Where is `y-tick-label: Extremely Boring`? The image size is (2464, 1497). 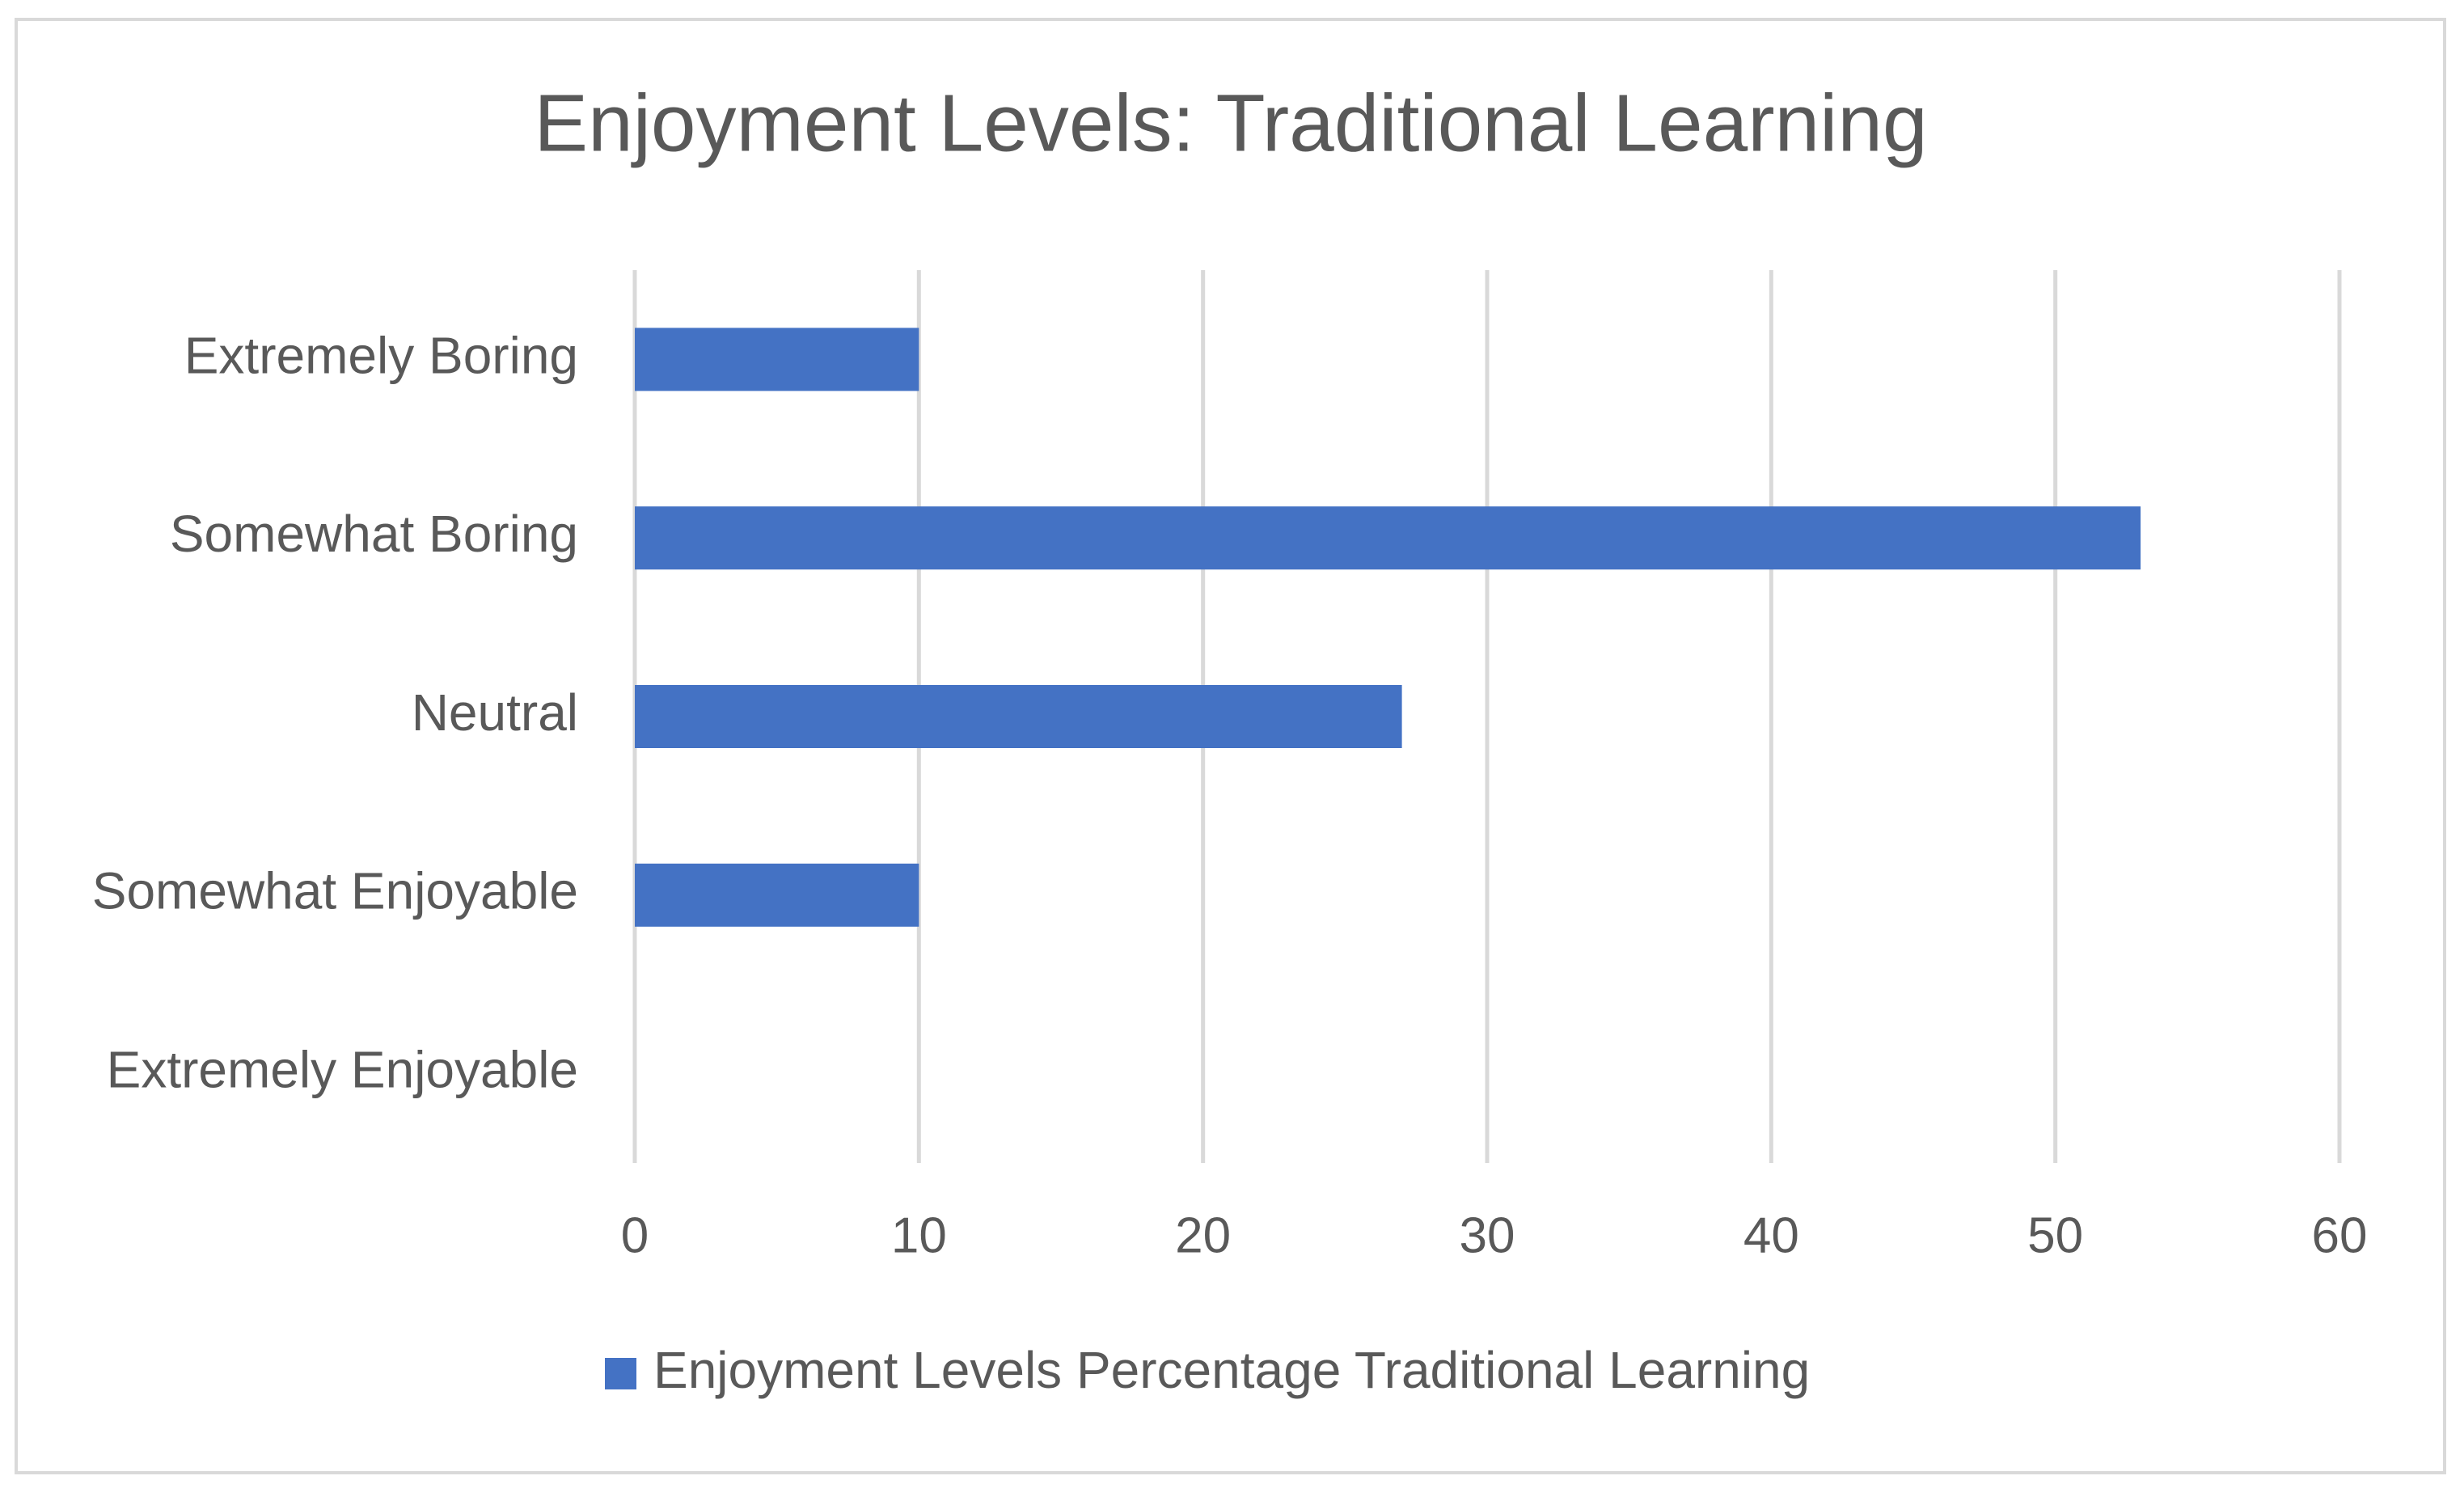 y-tick-label: Extremely Boring is located at coordinates (381, 355).